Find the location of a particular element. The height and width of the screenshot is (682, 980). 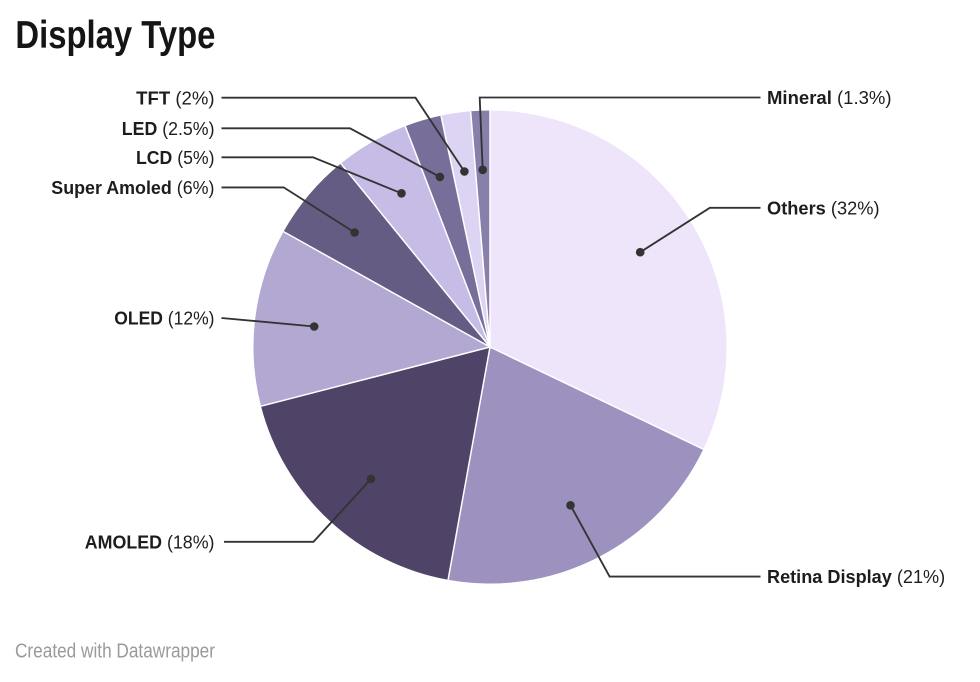

svg-text: Display Type is located at coordinates (115, 35).